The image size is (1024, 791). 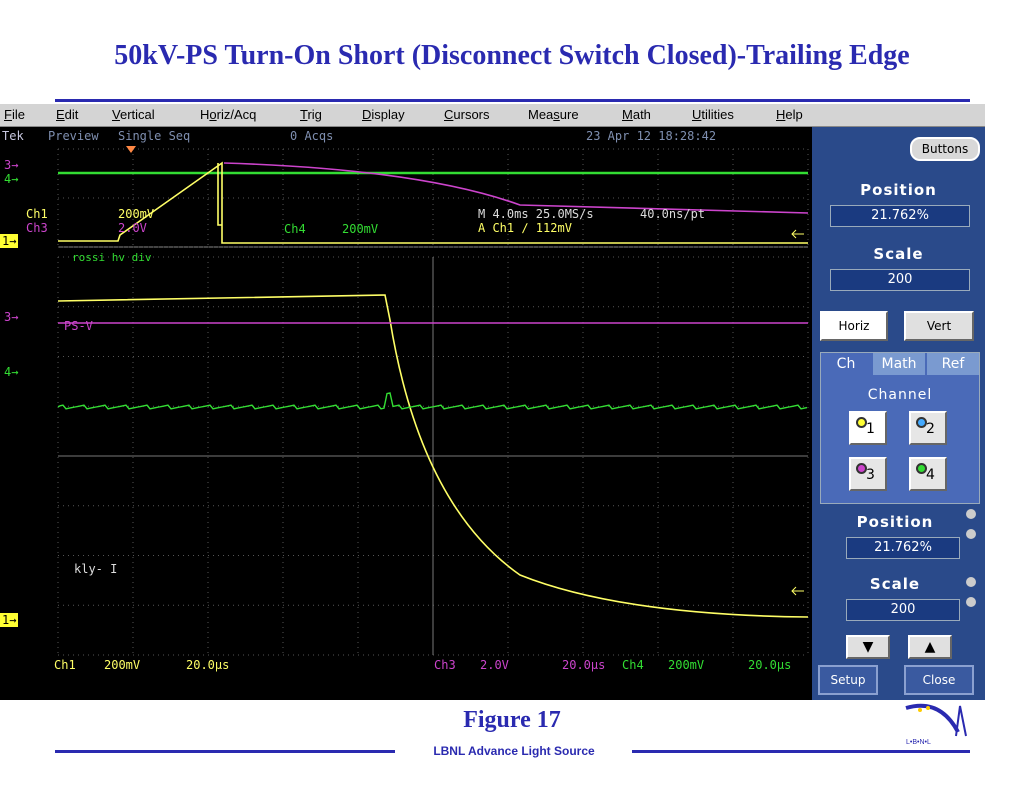 I want to click on channel-2-button: 2, so click(x=928, y=428).